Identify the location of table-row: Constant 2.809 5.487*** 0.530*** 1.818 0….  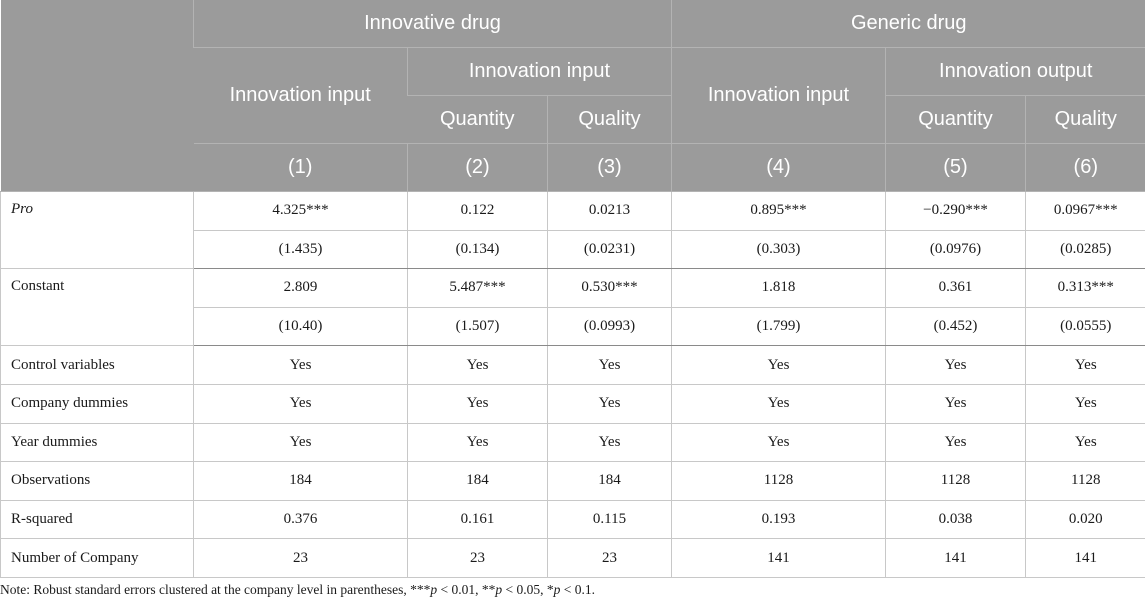
(572, 307).